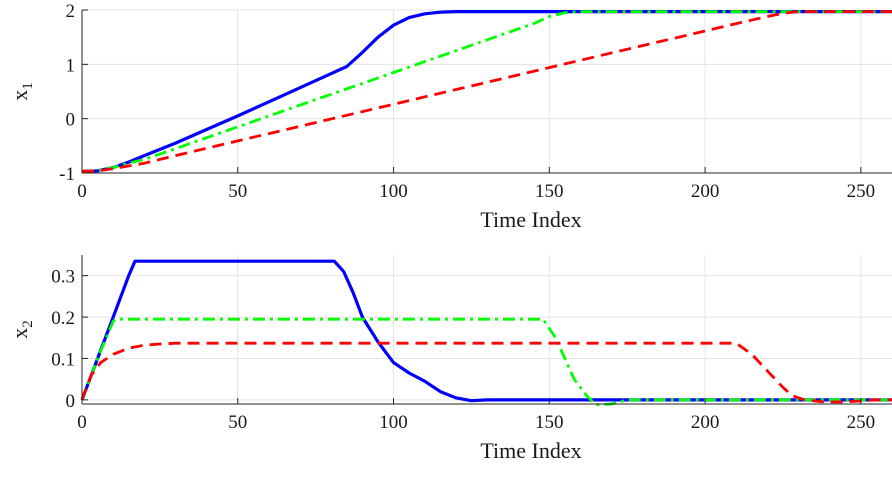  Describe the element at coordinates (63, 339) in the screenshot. I see `y-tick-labels: 0 0.1 0.2 0.3` at that location.